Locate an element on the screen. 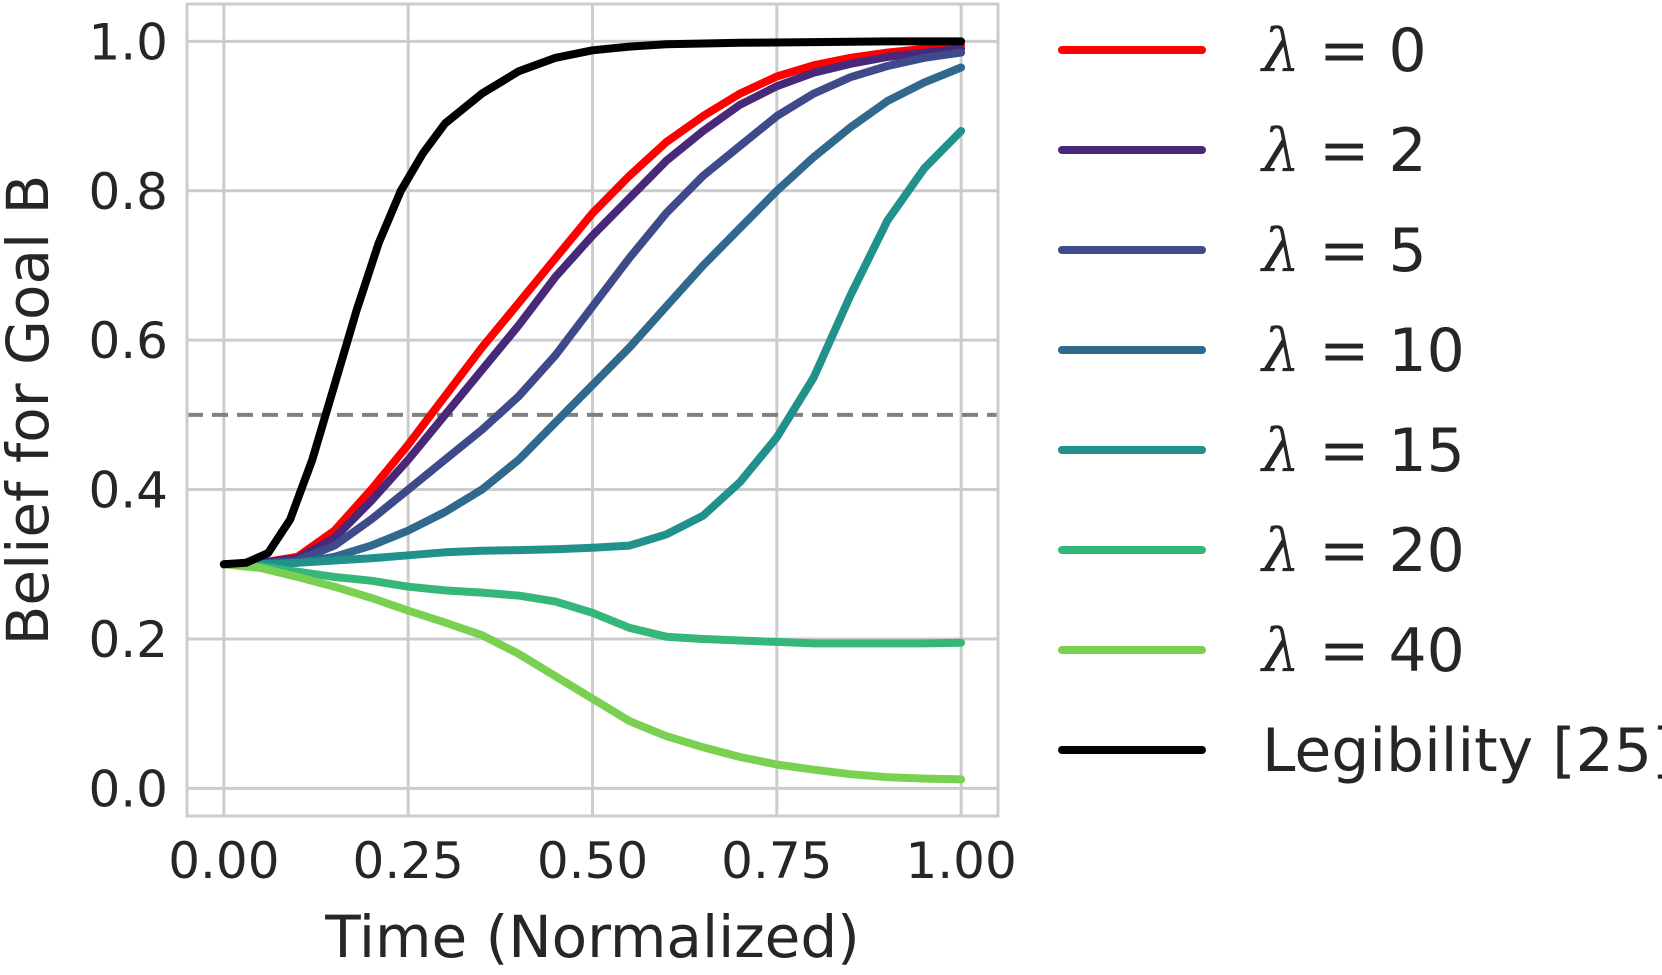 The height and width of the screenshot is (975, 1662). y-tick-label: 1.0 is located at coordinates (128, 42).